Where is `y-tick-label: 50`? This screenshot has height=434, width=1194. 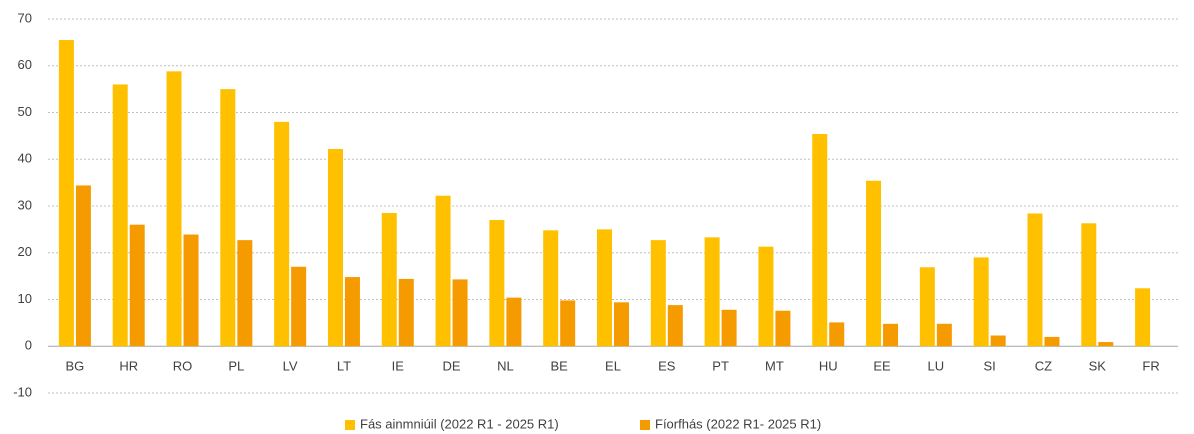 y-tick-label: 50 is located at coordinates (25, 111).